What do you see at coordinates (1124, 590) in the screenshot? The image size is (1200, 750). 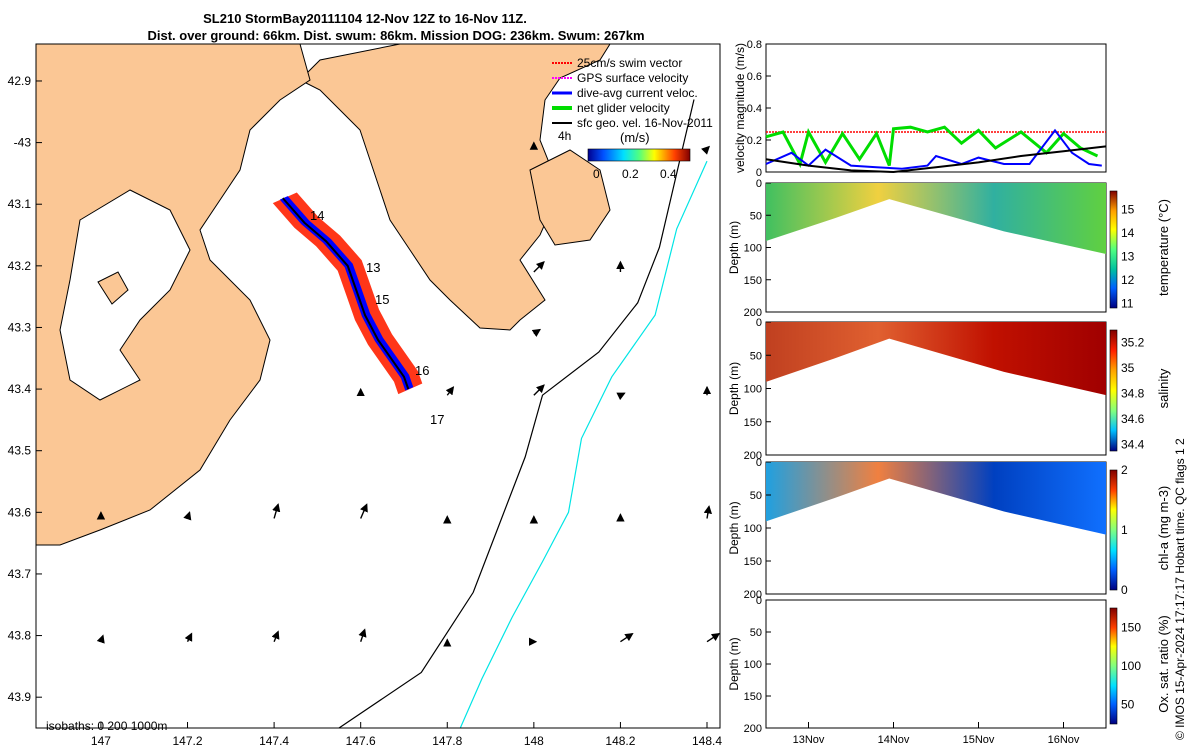 I see `colorbar-tick-label: 0` at bounding box center [1124, 590].